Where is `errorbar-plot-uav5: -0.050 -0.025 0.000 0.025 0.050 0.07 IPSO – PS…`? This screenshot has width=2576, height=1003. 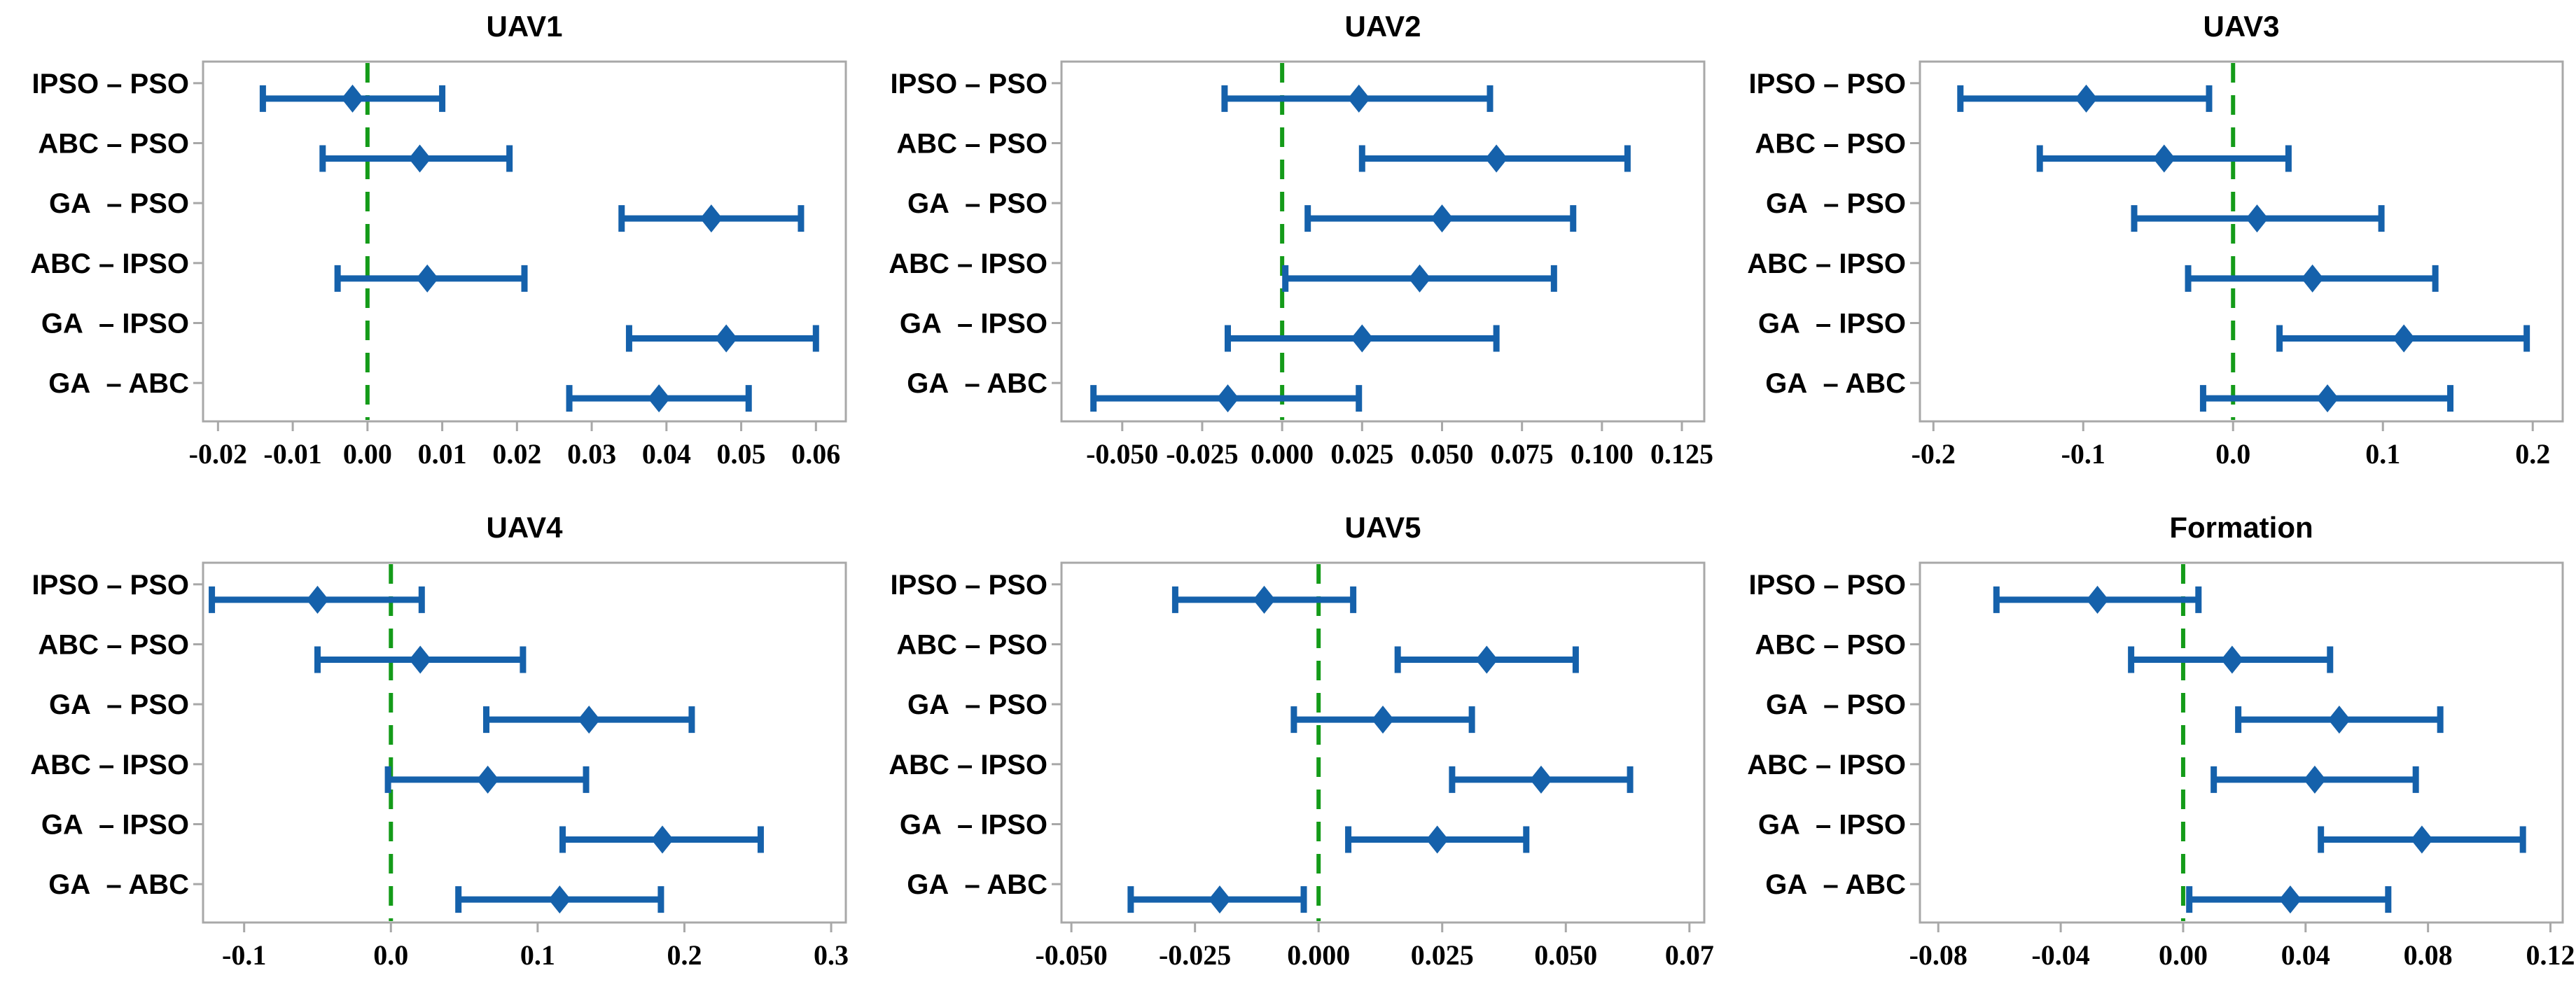
errorbar-plot-uav5: -0.050 -0.025 0.000 0.025 0.050 0.07 IPSO – PS… is located at coordinates (1301, 766).